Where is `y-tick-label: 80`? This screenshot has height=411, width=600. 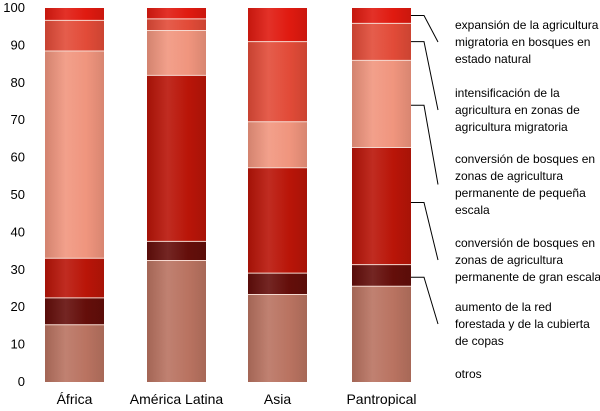 y-tick-label: 80 is located at coordinates (18, 82).